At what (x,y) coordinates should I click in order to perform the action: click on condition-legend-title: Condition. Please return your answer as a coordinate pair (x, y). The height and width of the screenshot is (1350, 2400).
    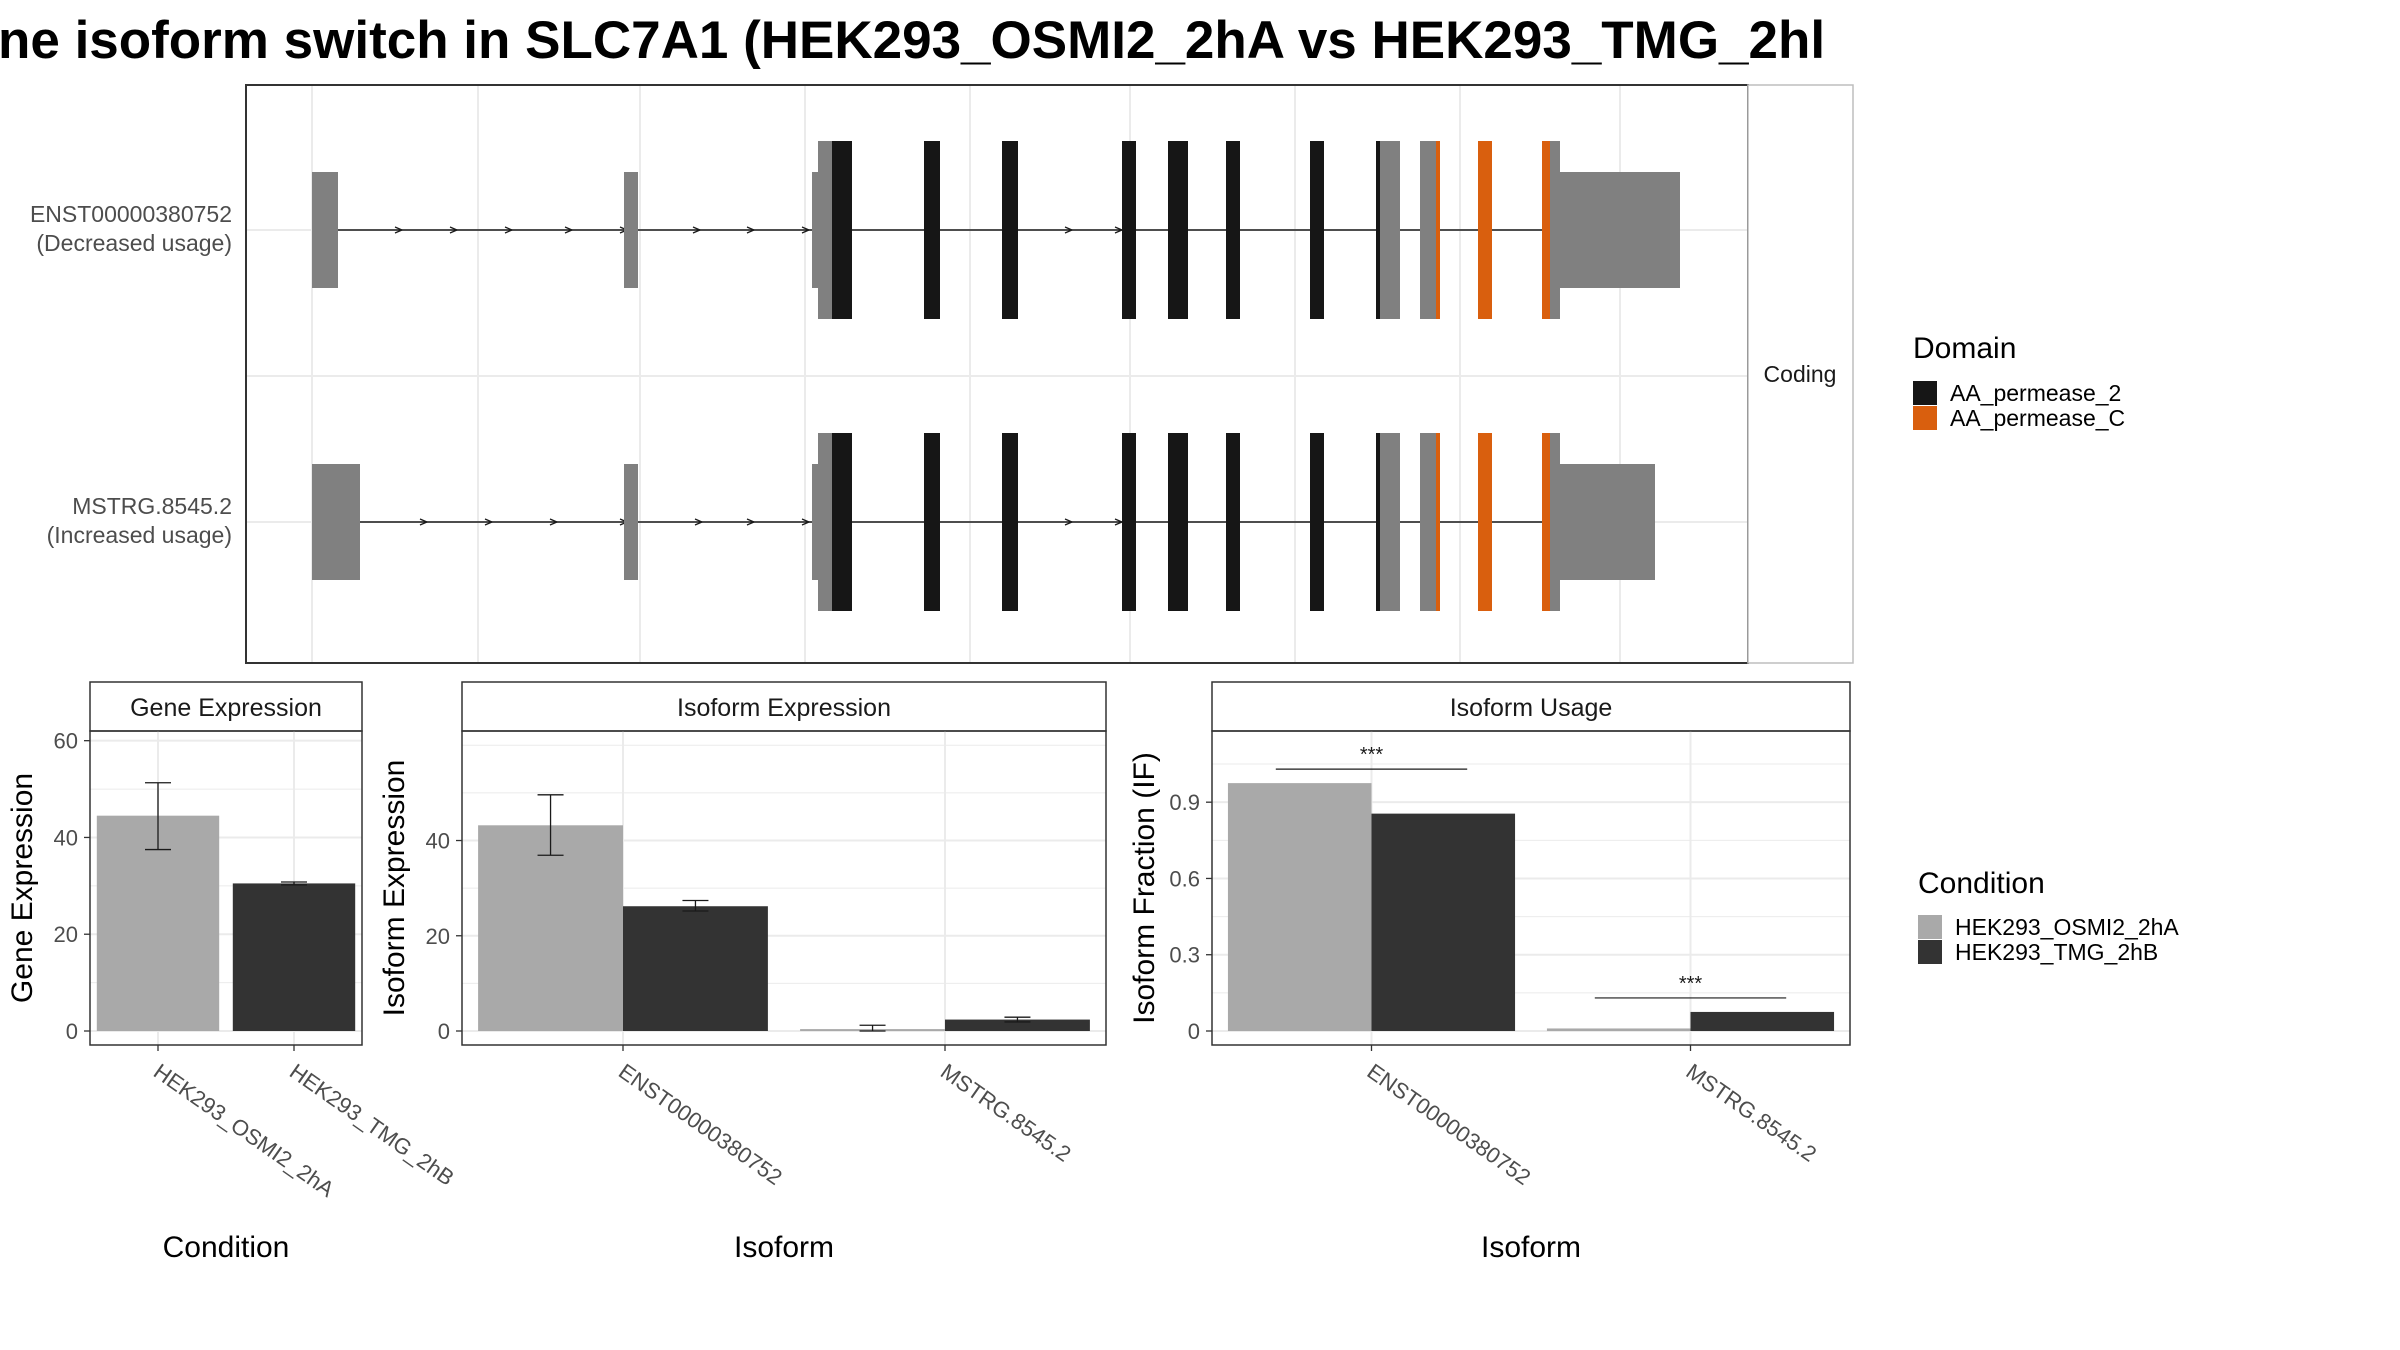
    Looking at the image, I should click on (1981, 883).